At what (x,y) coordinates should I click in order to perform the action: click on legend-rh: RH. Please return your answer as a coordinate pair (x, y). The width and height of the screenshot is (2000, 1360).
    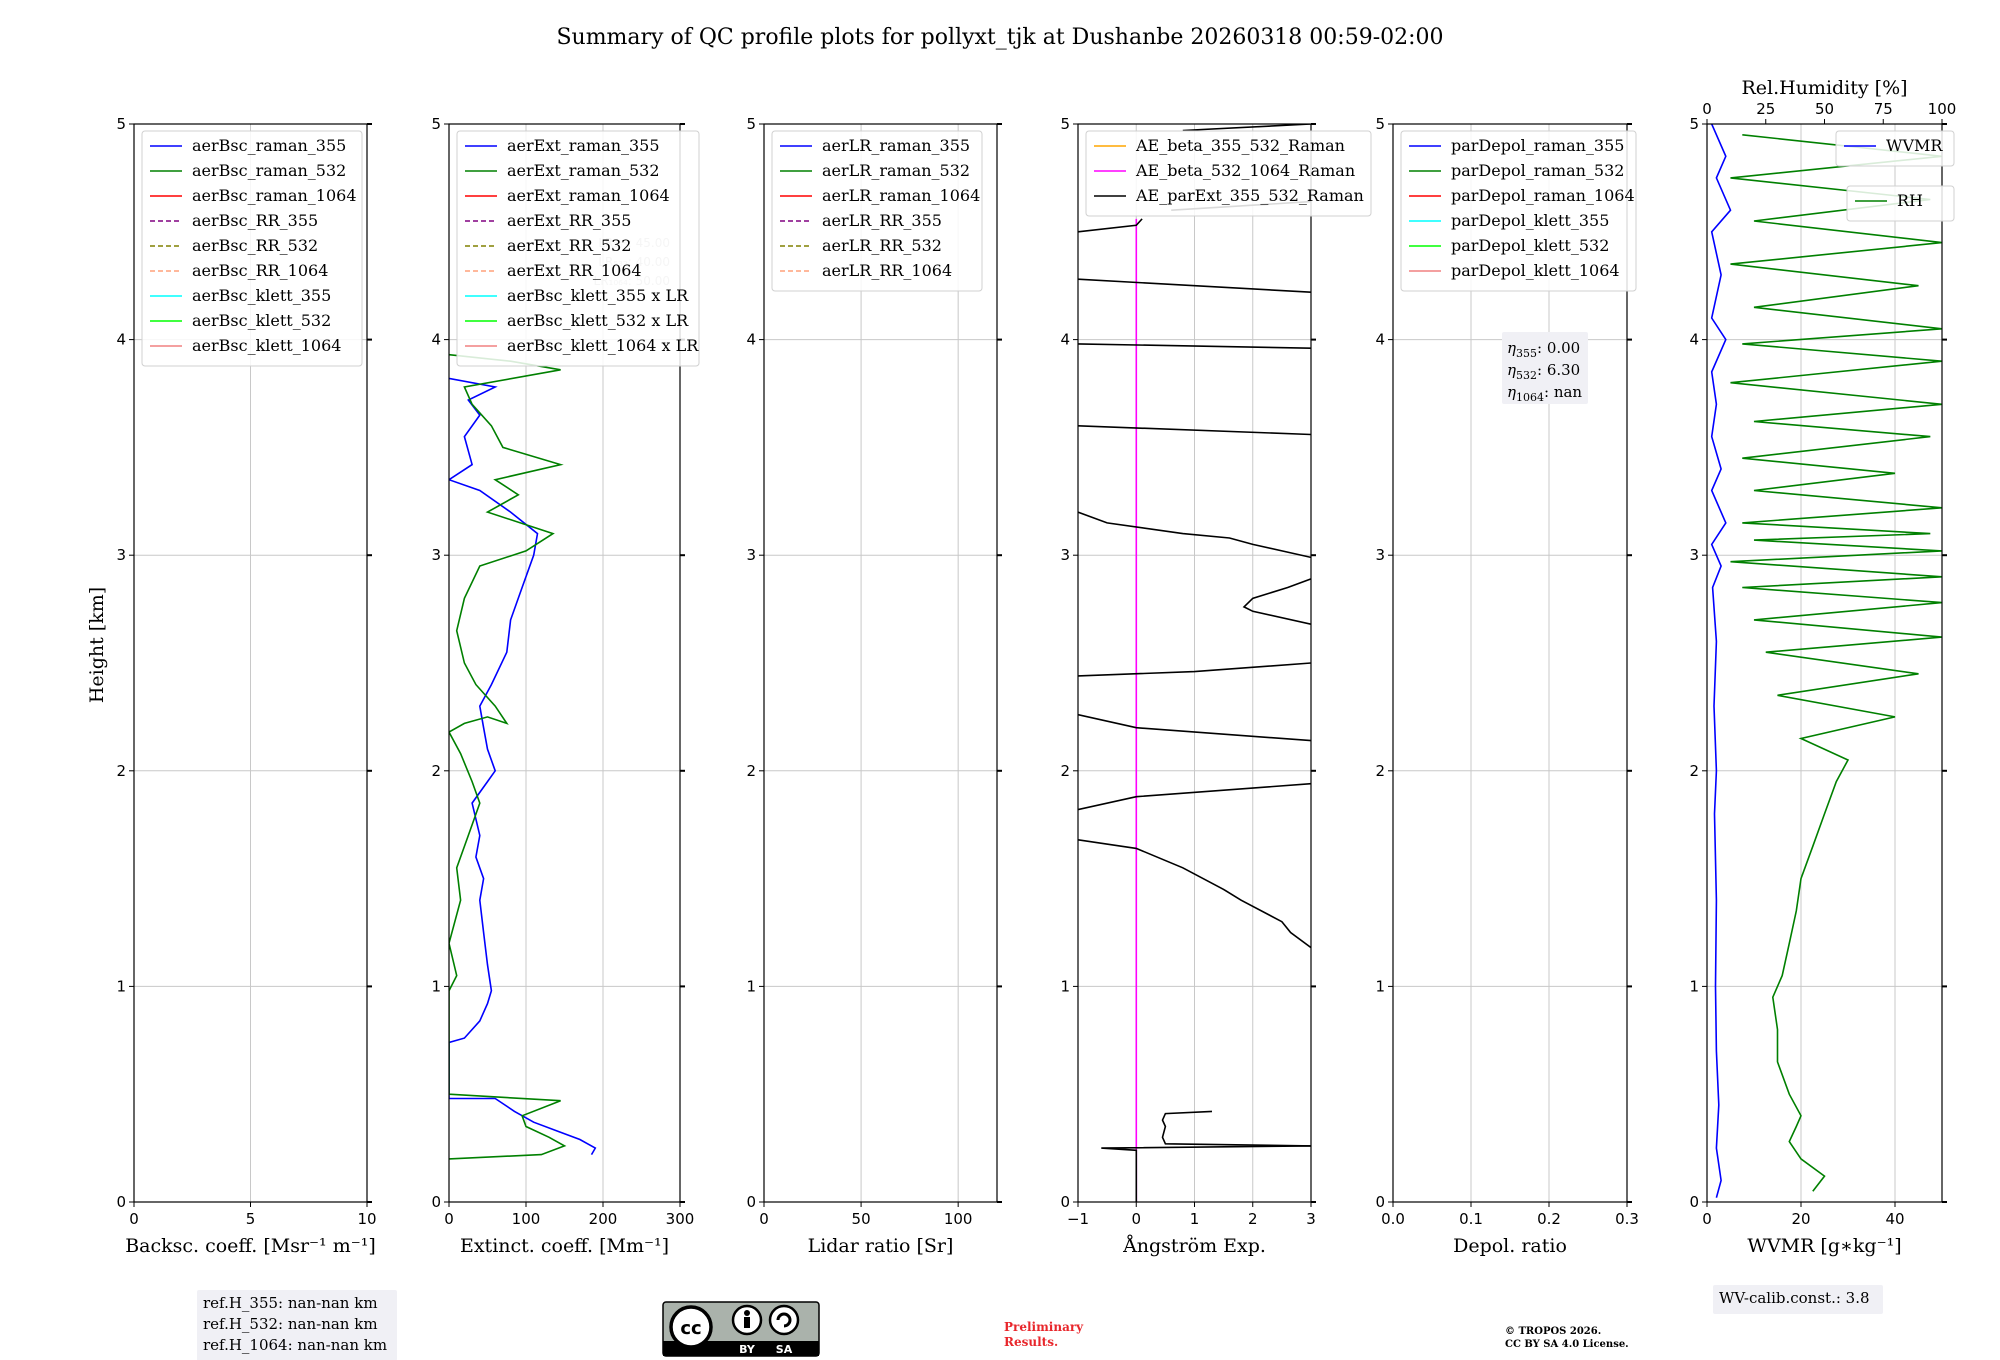
    Looking at the image, I should click on (1900, 203).